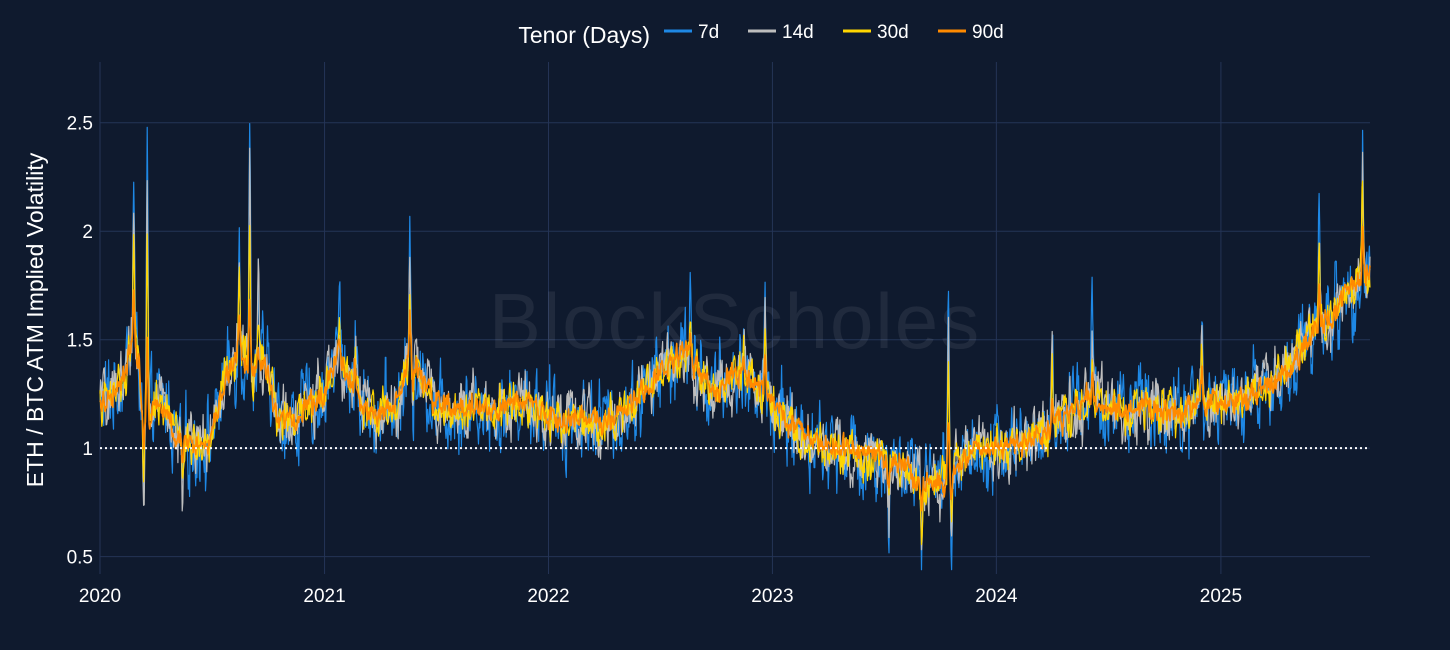 The width and height of the screenshot is (1450, 650). I want to click on legend-item-7d: 7d, so click(691, 32).